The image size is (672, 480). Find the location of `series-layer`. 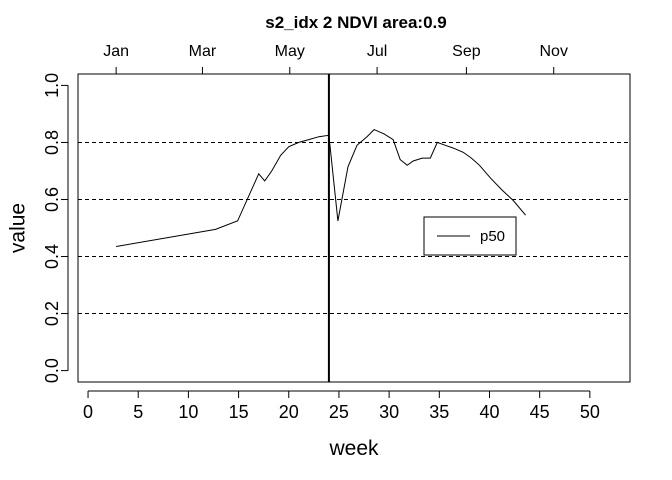

series-layer is located at coordinates (321, 188).